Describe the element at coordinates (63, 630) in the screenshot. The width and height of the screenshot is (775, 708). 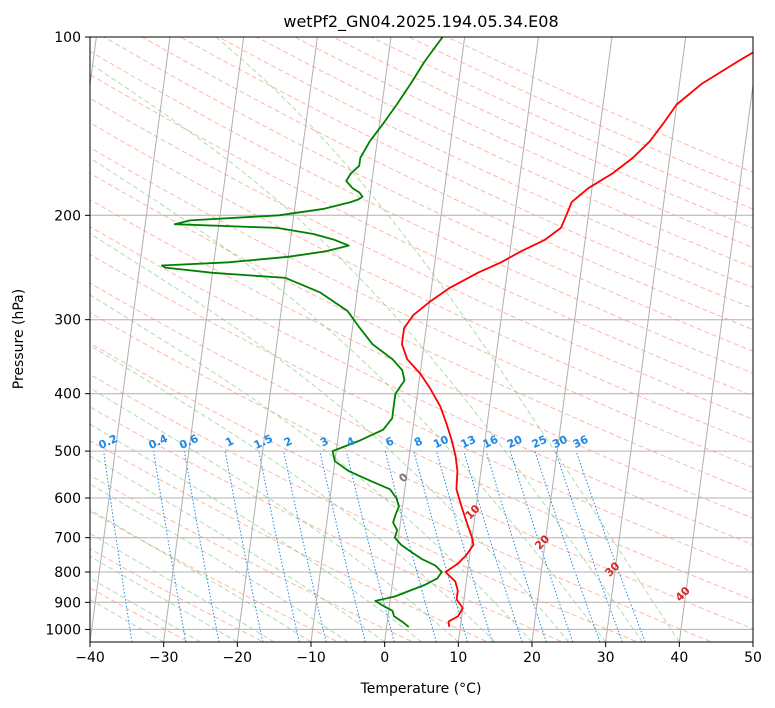
I see `y-tick-label: 1000` at that location.